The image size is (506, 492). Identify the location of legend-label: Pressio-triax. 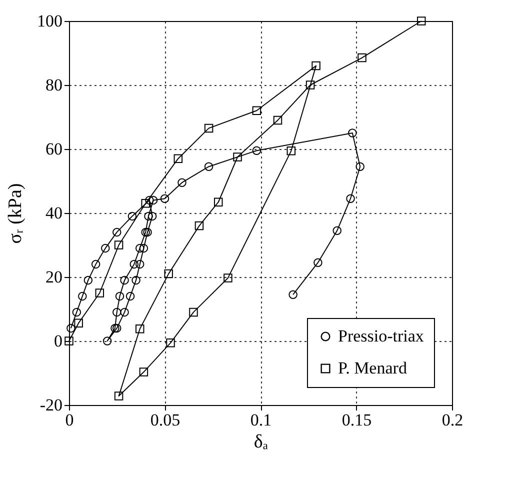
(381, 336).